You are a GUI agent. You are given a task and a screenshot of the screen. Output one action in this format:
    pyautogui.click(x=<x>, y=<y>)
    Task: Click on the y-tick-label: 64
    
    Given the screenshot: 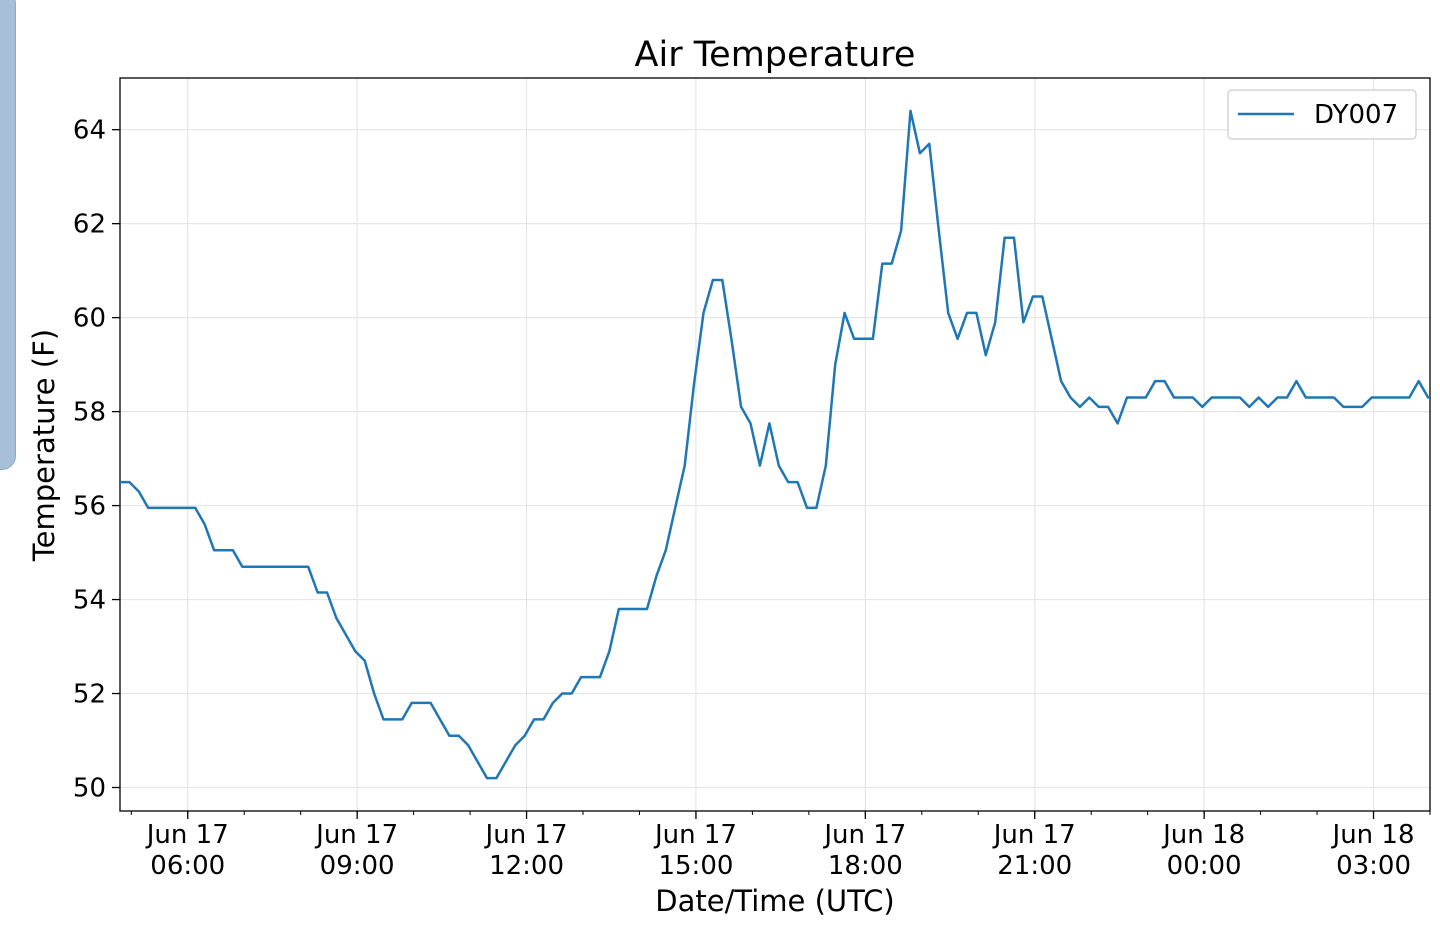 What is the action you would take?
    pyautogui.click(x=89, y=131)
    